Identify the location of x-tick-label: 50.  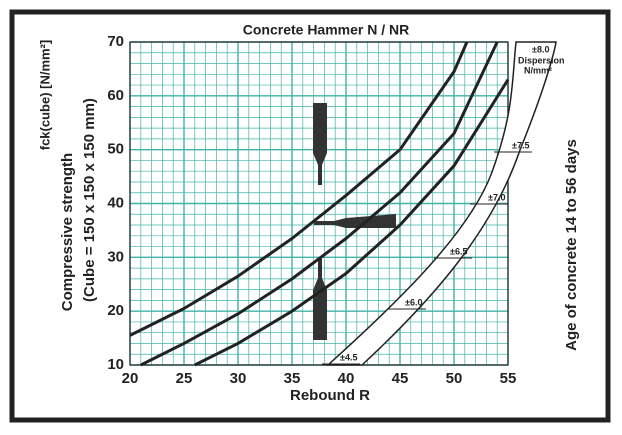
(454, 378).